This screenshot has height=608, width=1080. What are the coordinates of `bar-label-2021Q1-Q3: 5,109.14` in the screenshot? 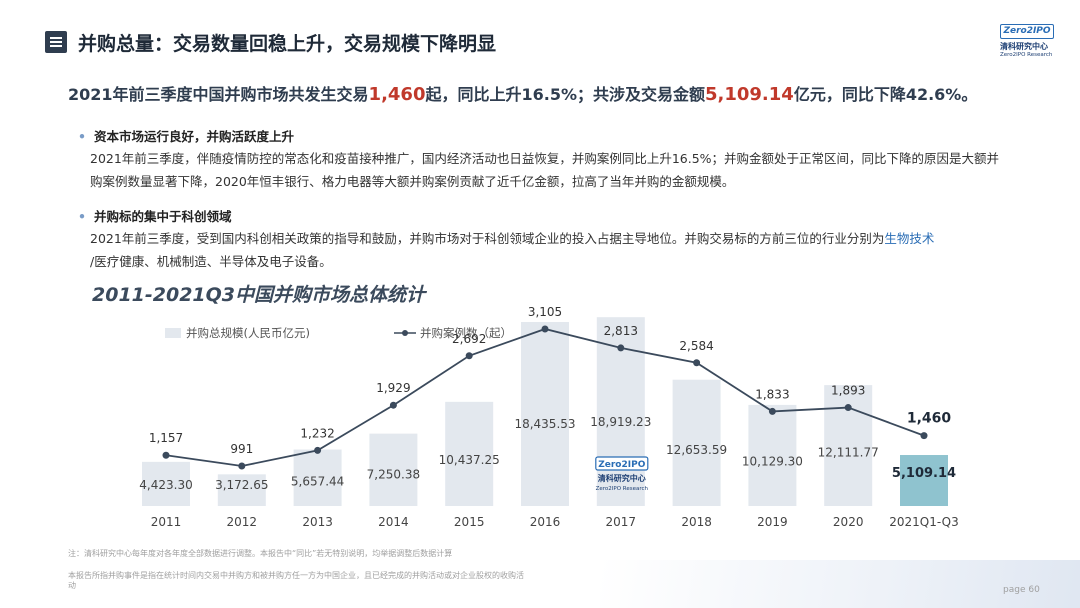 It's located at (924, 473).